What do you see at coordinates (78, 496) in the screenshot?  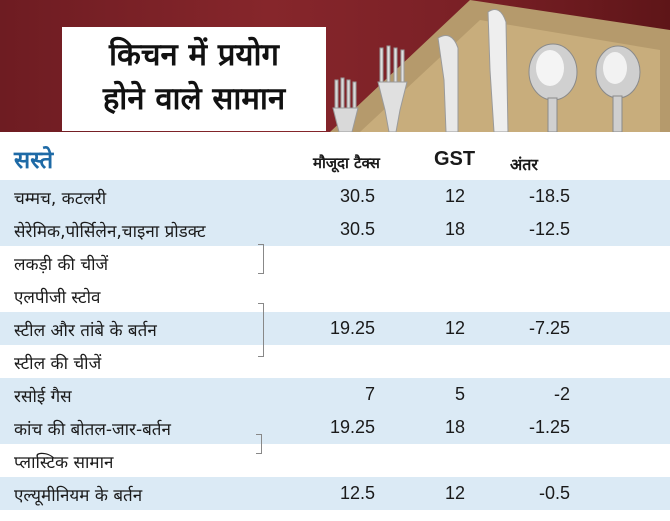 I see `item-name: एल्यूमीनियम के बर्तन` at bounding box center [78, 496].